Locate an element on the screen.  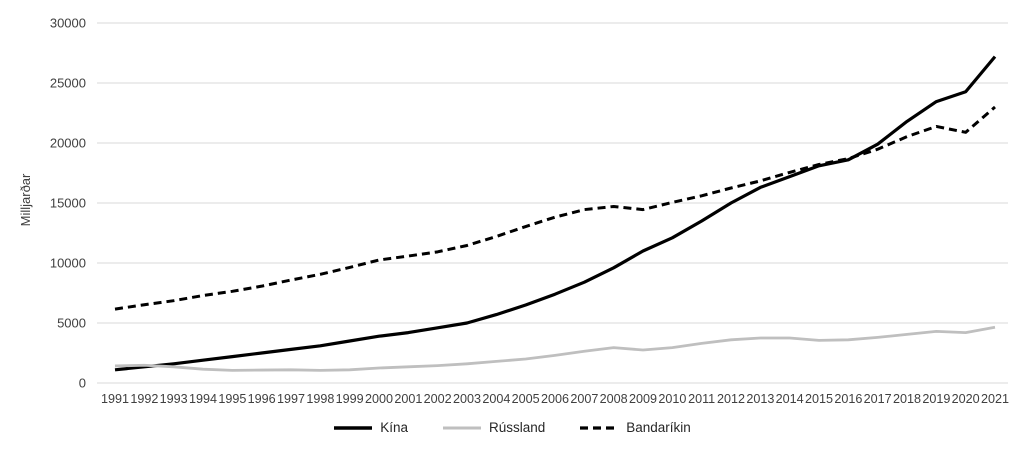
series-line-russland is located at coordinates (555, 348).